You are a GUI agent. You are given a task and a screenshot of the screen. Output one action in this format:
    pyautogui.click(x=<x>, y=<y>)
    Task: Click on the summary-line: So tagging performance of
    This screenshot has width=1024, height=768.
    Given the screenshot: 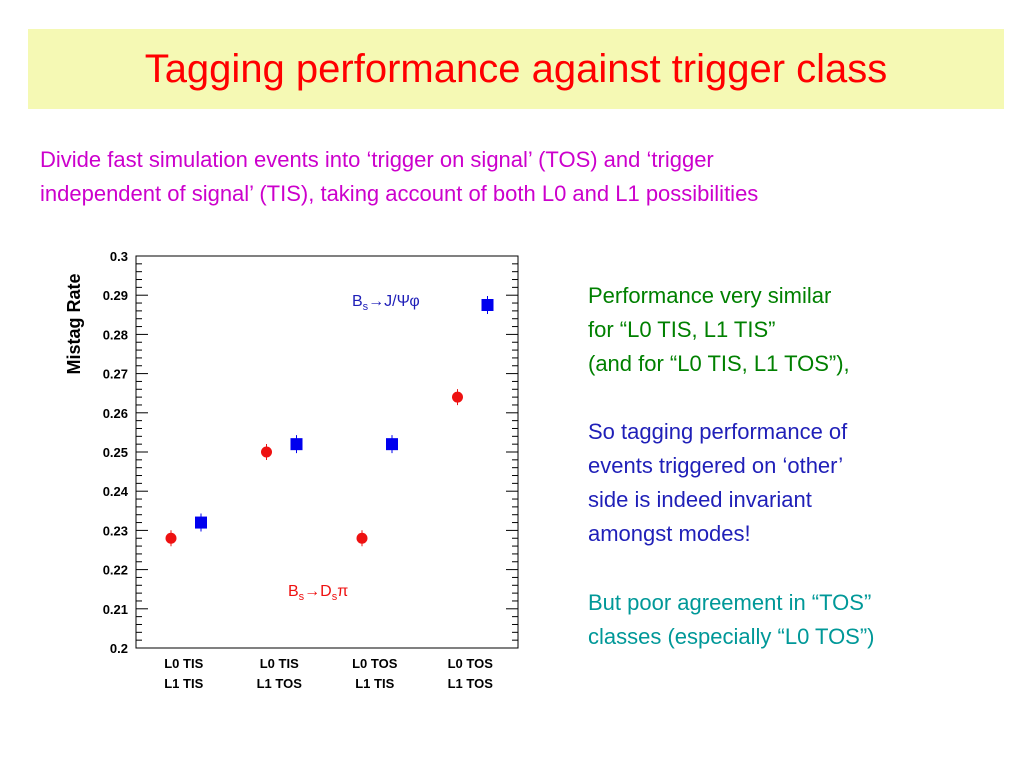 What is the action you would take?
    pyautogui.click(x=718, y=431)
    